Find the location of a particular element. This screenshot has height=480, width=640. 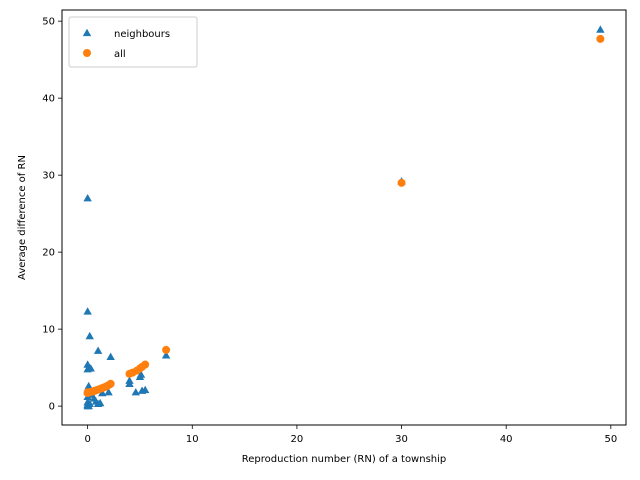

x-axis-label: Reproduction number (RN) of a township is located at coordinates (344, 459).